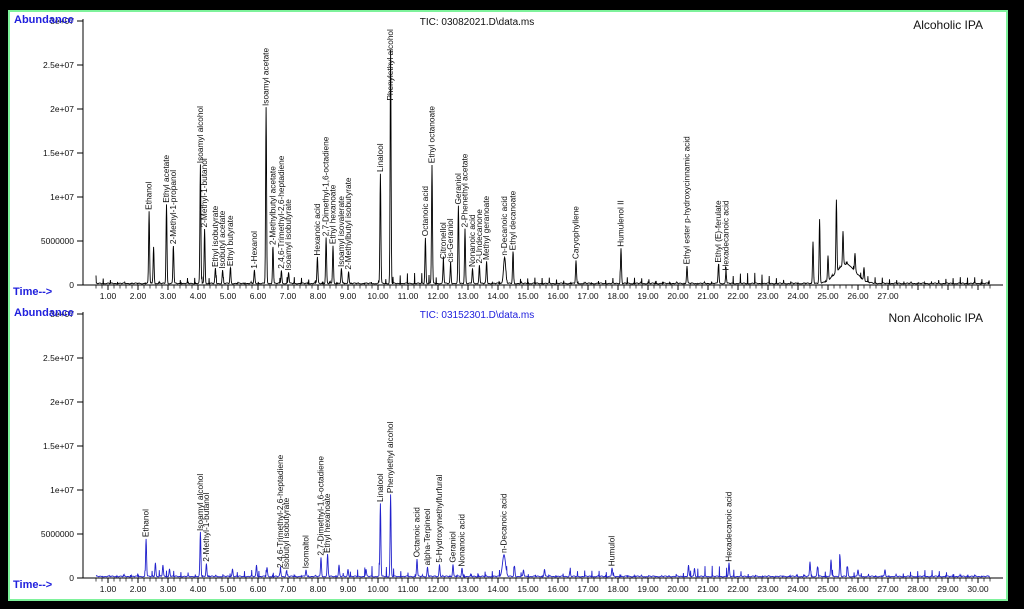  What do you see at coordinates (948, 589) in the screenshot?
I see `svg-text: 29.00` at bounding box center [948, 589].